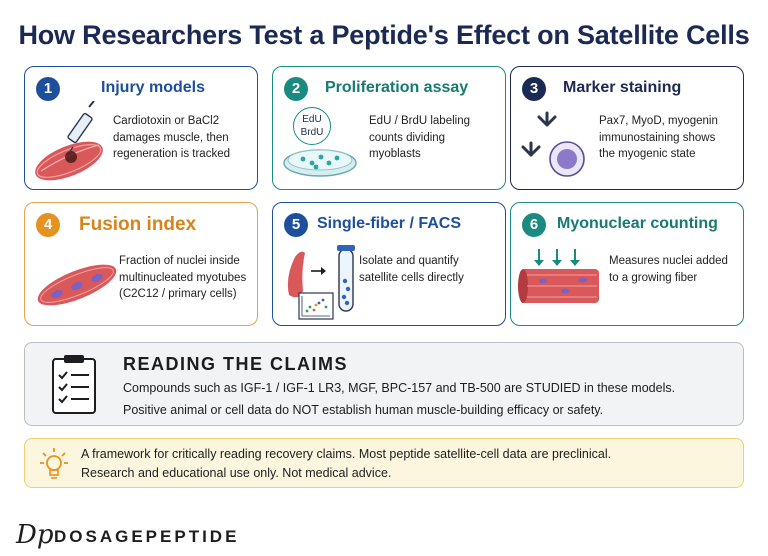 This screenshot has width=768, height=556. Describe the element at coordinates (622, 87) in the screenshot. I see `card-title: Marker staining` at that location.